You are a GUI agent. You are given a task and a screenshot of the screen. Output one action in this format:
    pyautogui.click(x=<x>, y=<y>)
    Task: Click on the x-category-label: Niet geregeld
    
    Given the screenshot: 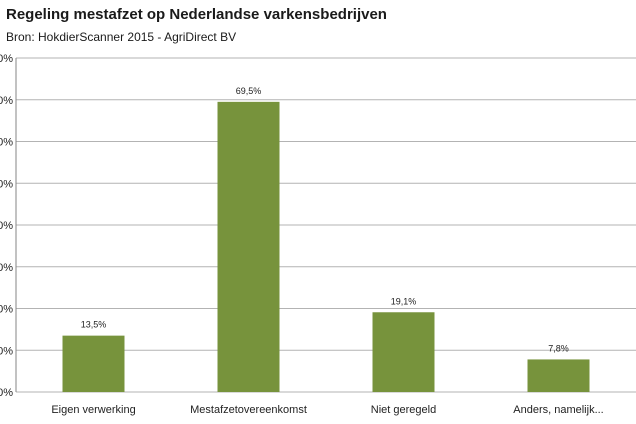 What is the action you would take?
    pyautogui.click(x=403, y=410)
    